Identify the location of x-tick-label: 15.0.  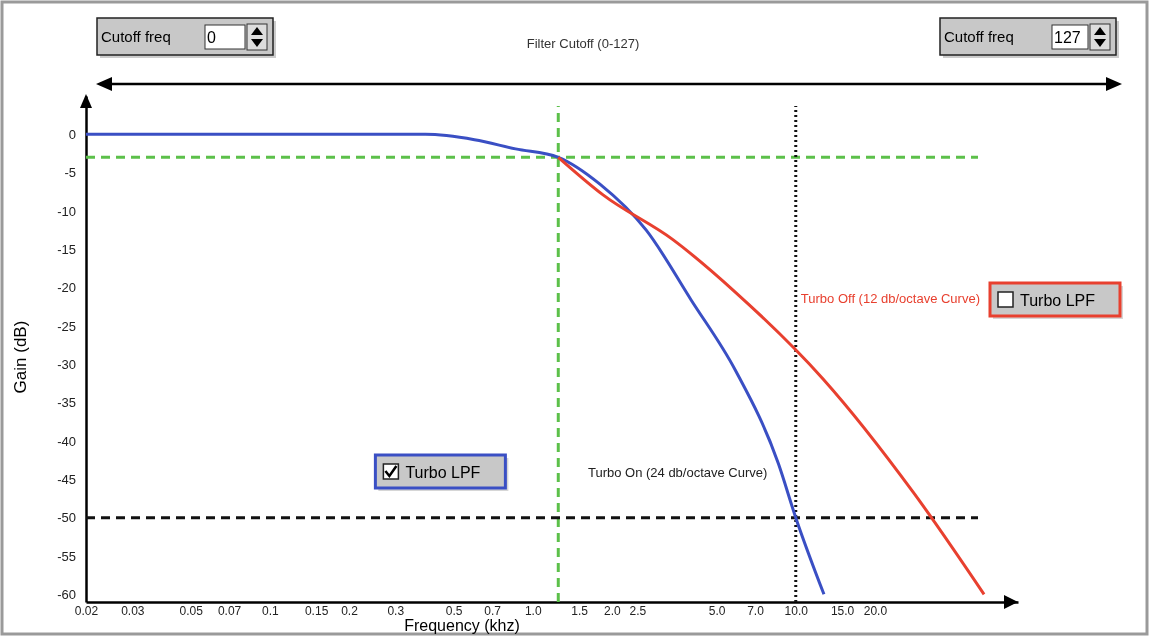
(842, 610).